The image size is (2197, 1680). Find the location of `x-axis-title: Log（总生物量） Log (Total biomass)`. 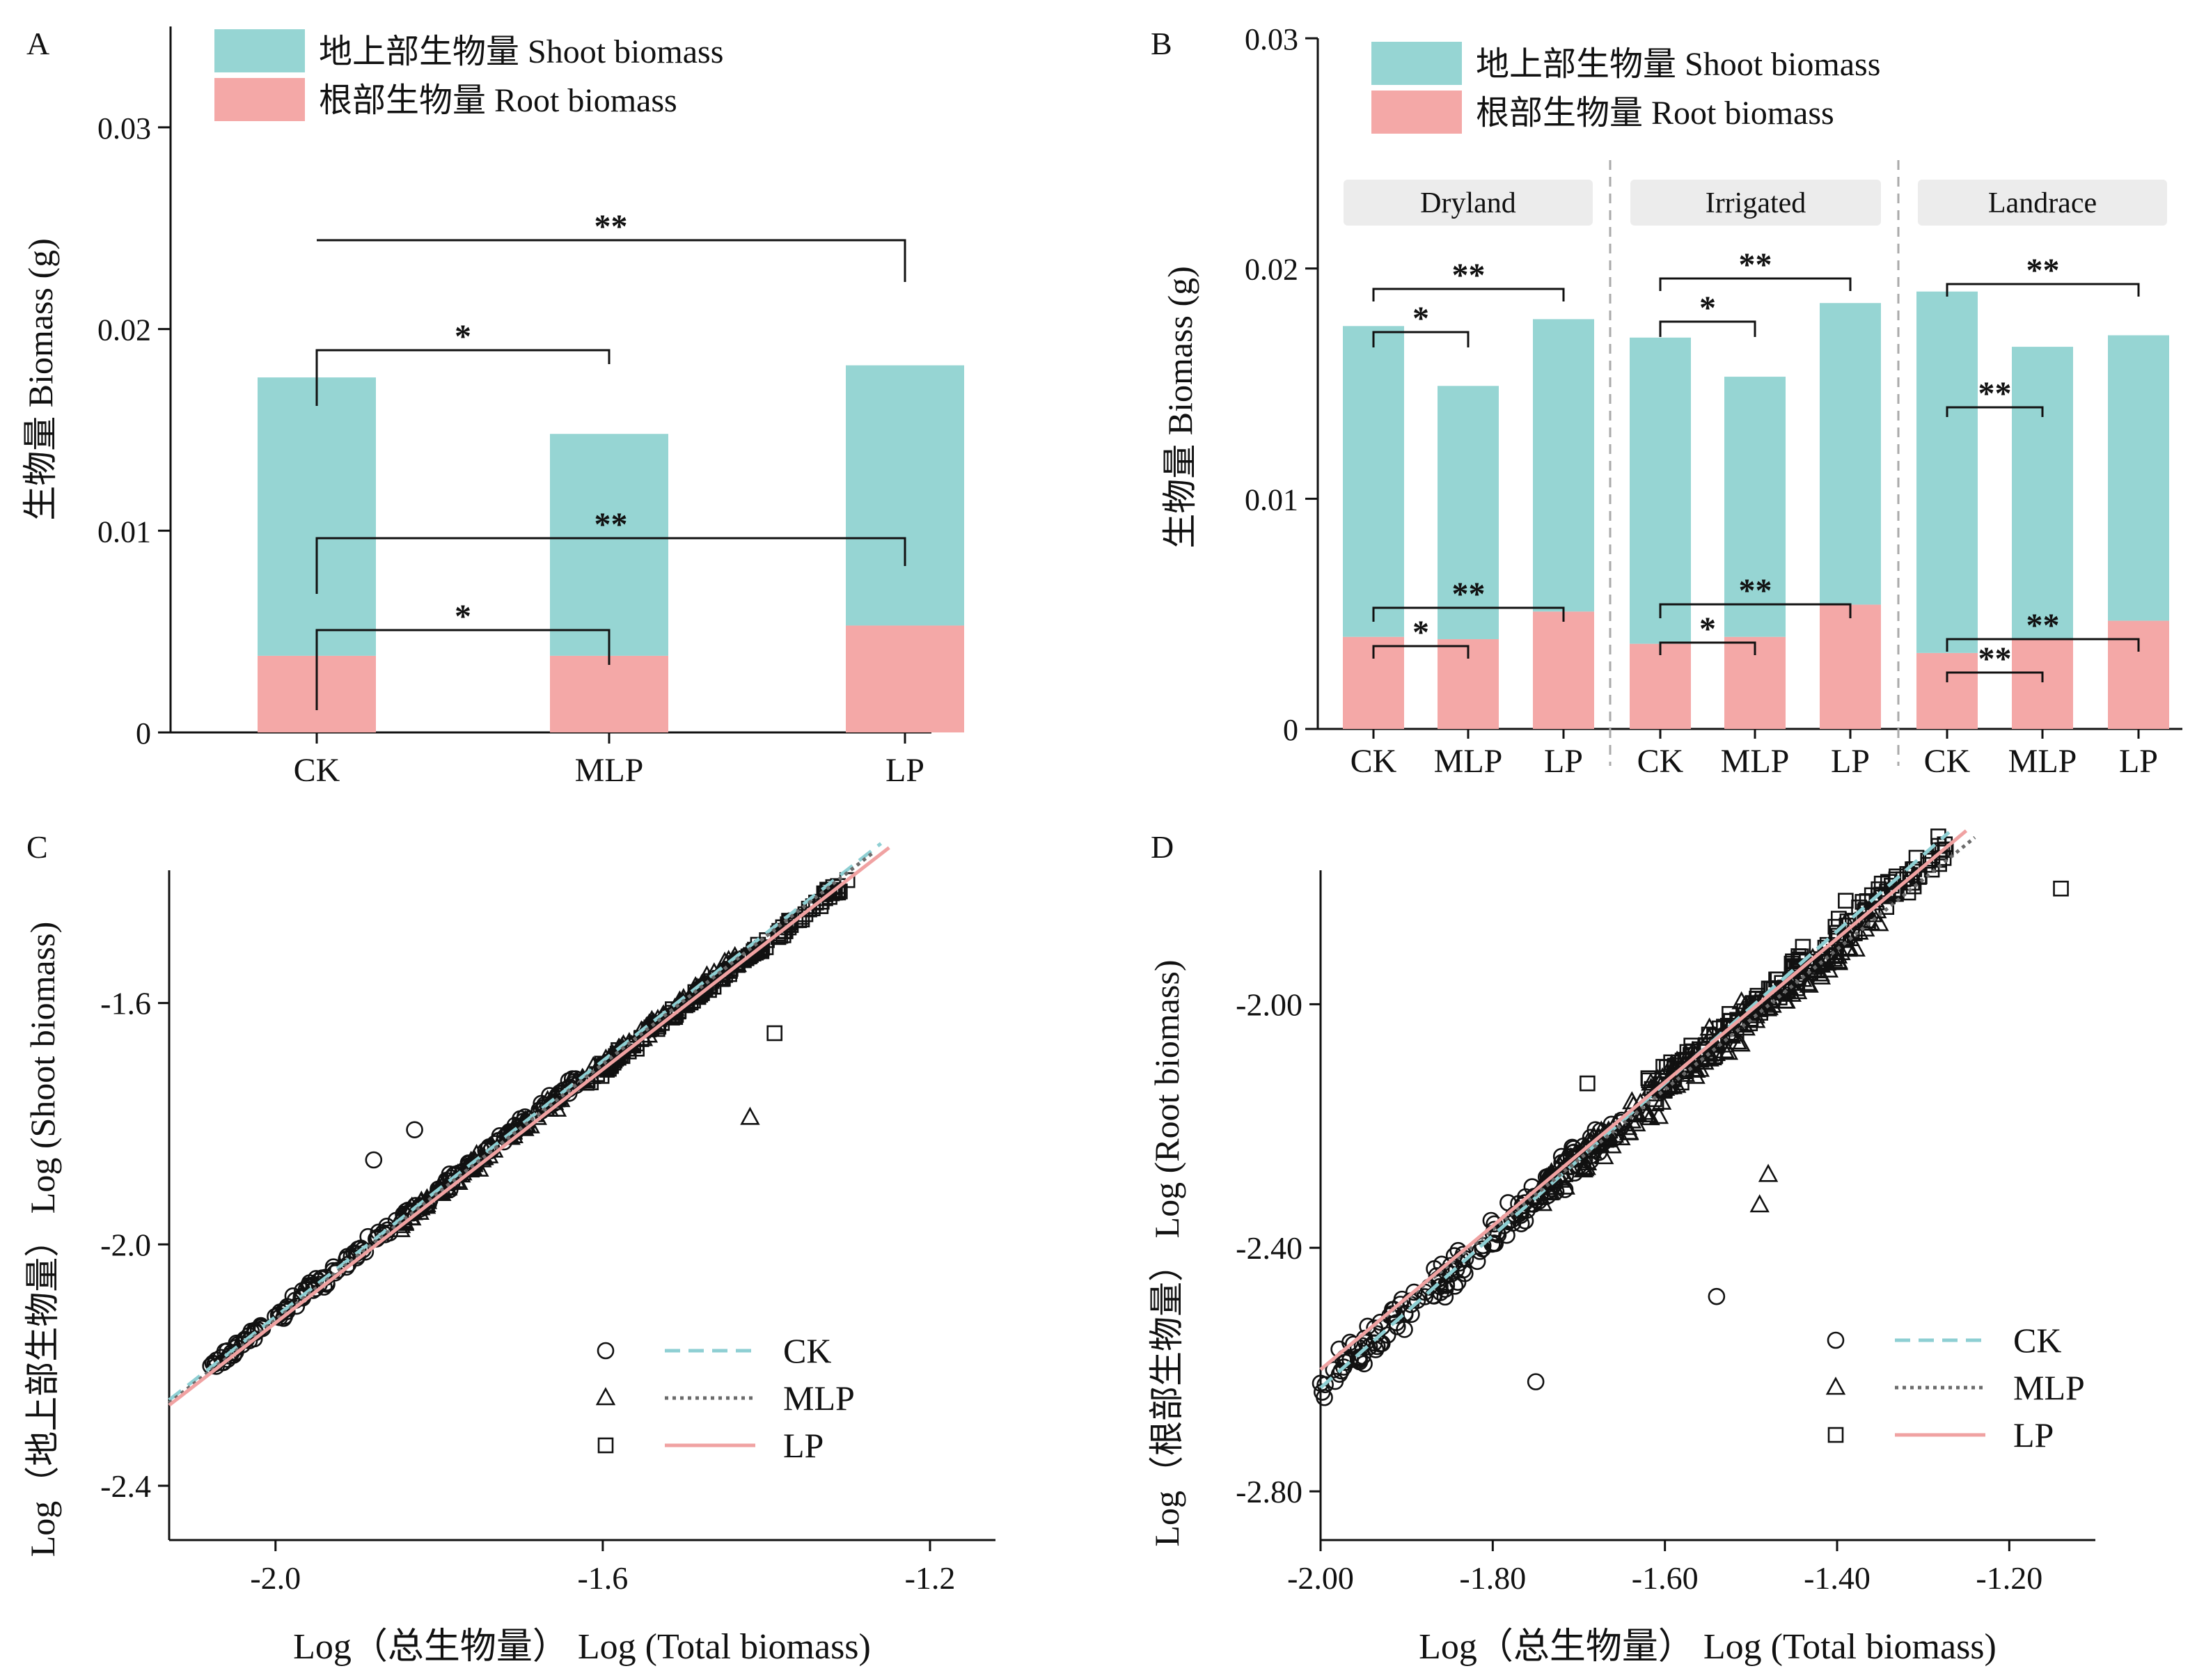

x-axis-title: Log（总生物量） Log (Total biomass) is located at coordinates (582, 1647).